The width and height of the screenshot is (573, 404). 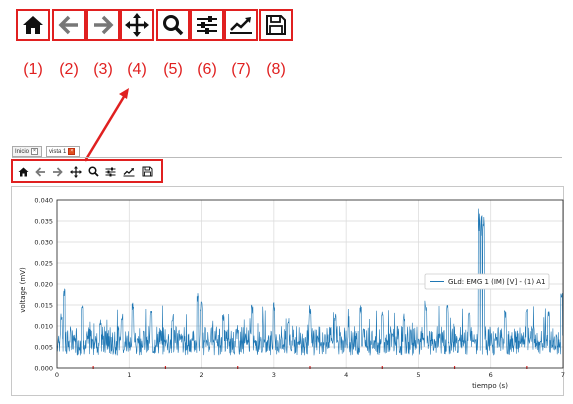 I want to click on button-number-3: (3), so click(x=103, y=69).